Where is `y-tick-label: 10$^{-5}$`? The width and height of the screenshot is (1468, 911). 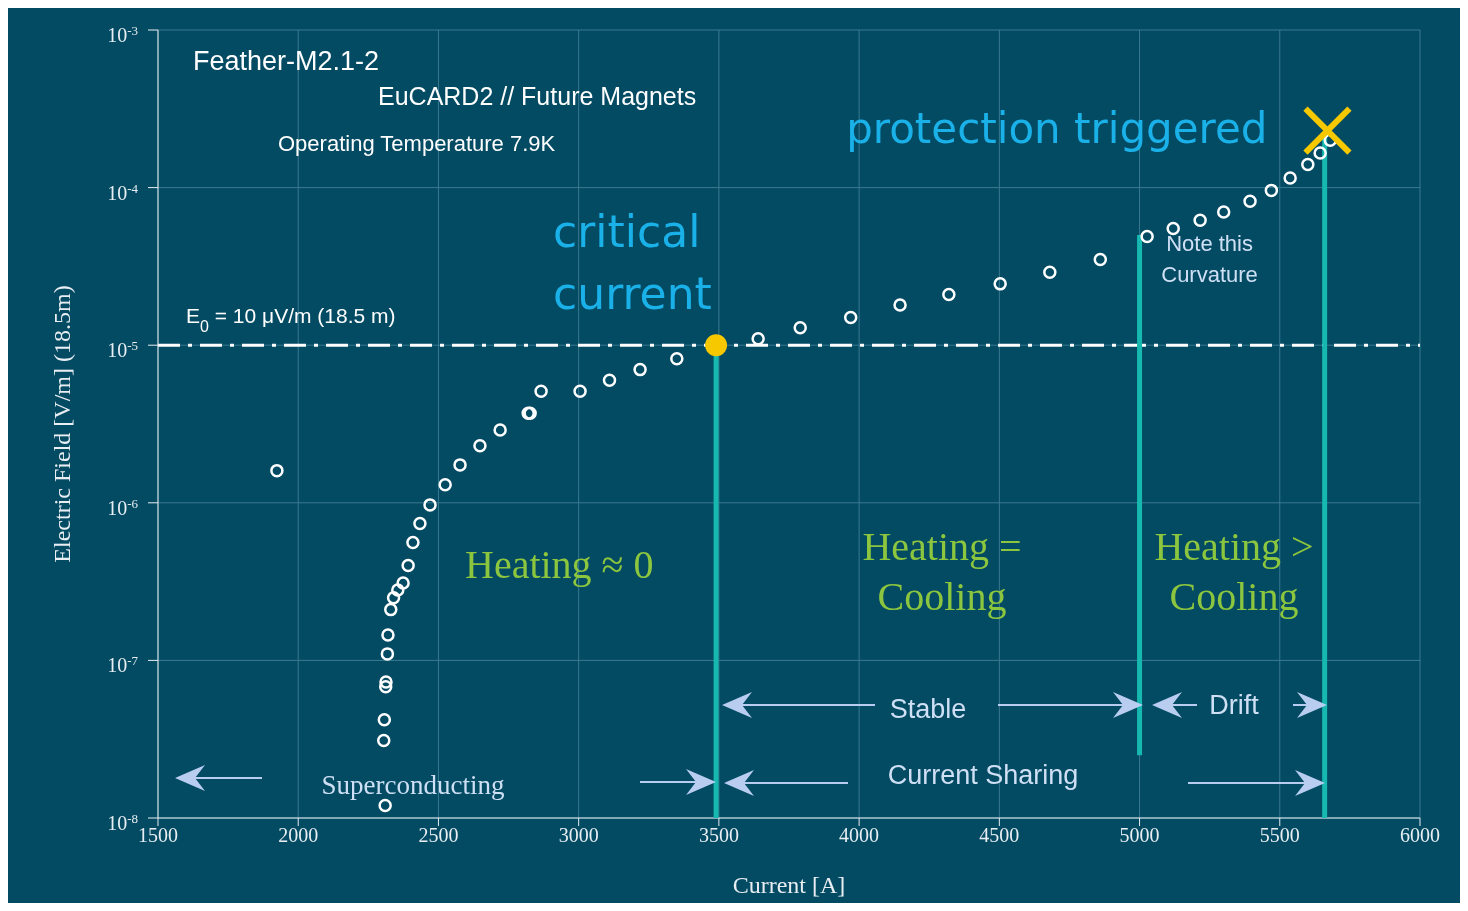 y-tick-label: 10$^{-5}$ is located at coordinates (122, 349).